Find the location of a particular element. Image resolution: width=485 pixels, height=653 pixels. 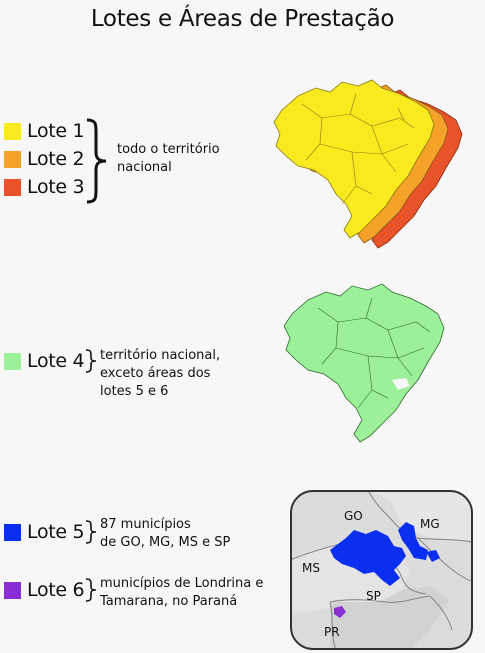

lote-4-legend: Lote 4 is located at coordinates (44, 361).